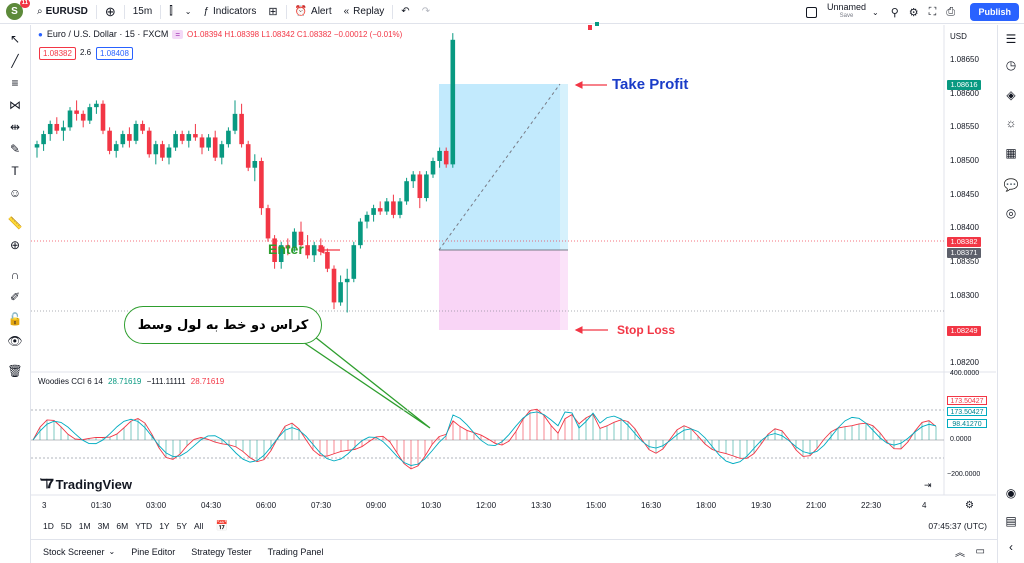  What do you see at coordinates (15, 193) in the screenshot?
I see `emoji-icon: ☺` at bounding box center [15, 193].